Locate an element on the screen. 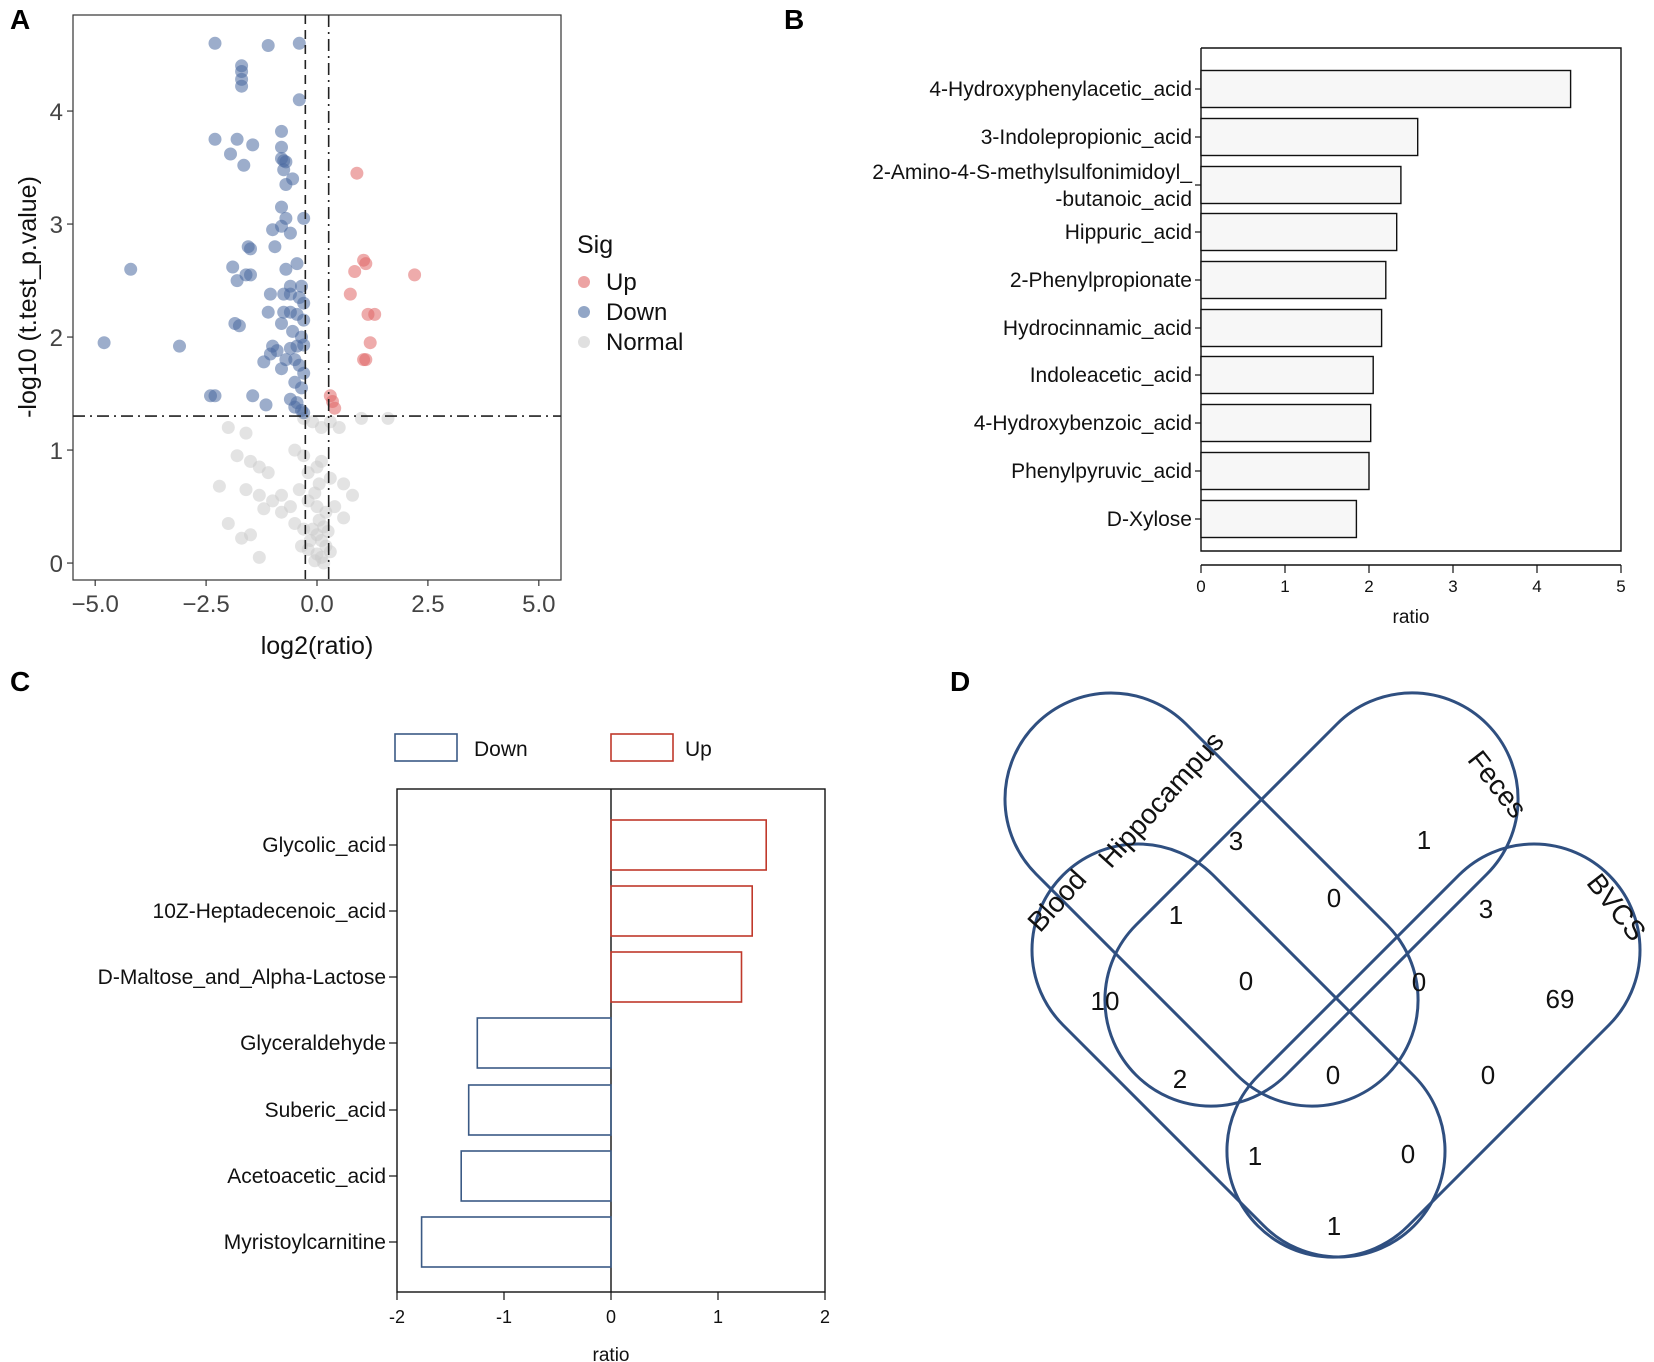 This screenshot has height=1362, width=1654. volcano-x-tick-label: 5.0 is located at coordinates (538, 604).